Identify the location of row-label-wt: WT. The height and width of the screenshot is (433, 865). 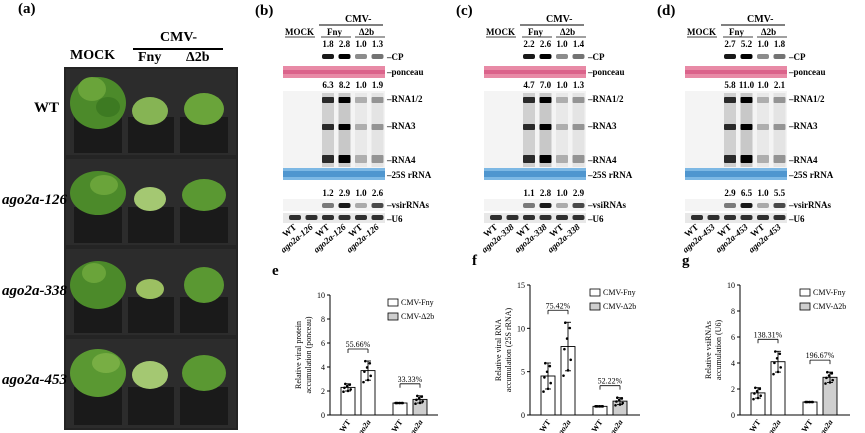
(47, 108).